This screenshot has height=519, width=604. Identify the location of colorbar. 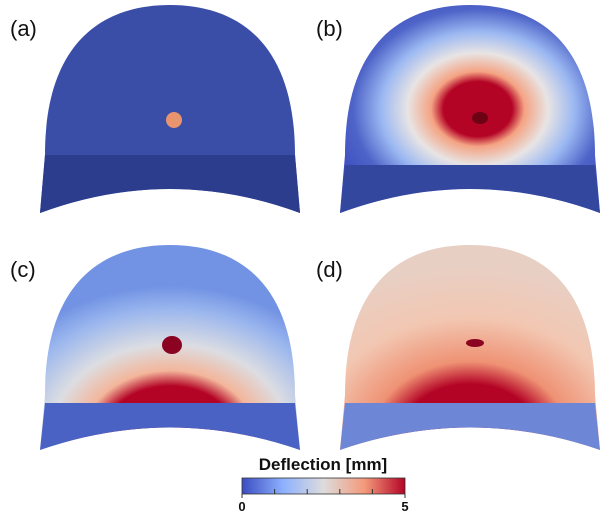
(323, 486).